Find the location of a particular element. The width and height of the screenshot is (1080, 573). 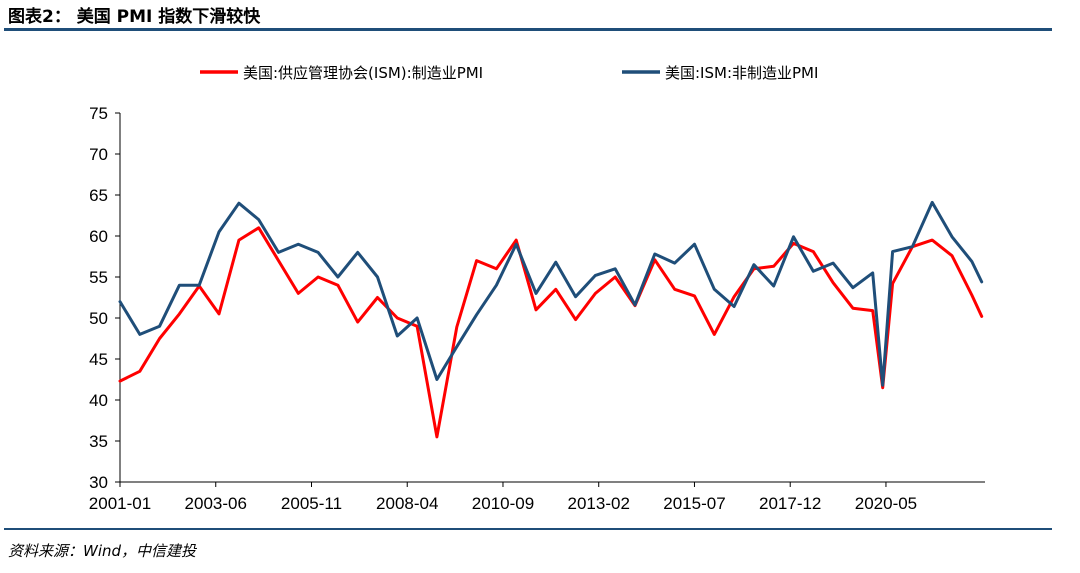

y-tick-label: 65 is located at coordinates (98, 195).